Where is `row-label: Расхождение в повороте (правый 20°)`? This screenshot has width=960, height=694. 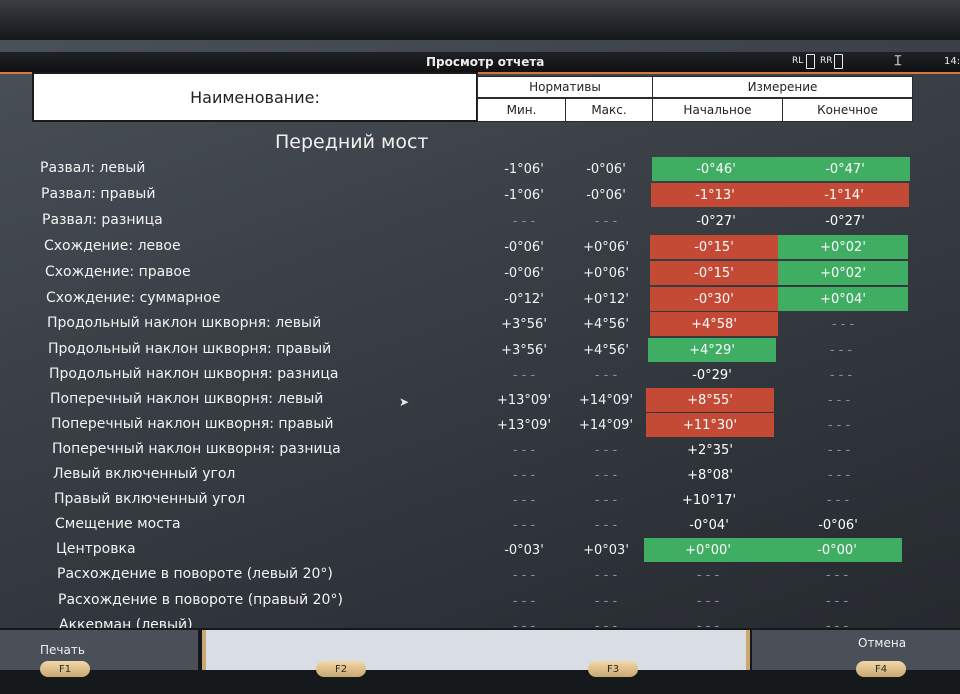
row-label: Расхождение в повороте (правый 20°) is located at coordinates (200, 600).